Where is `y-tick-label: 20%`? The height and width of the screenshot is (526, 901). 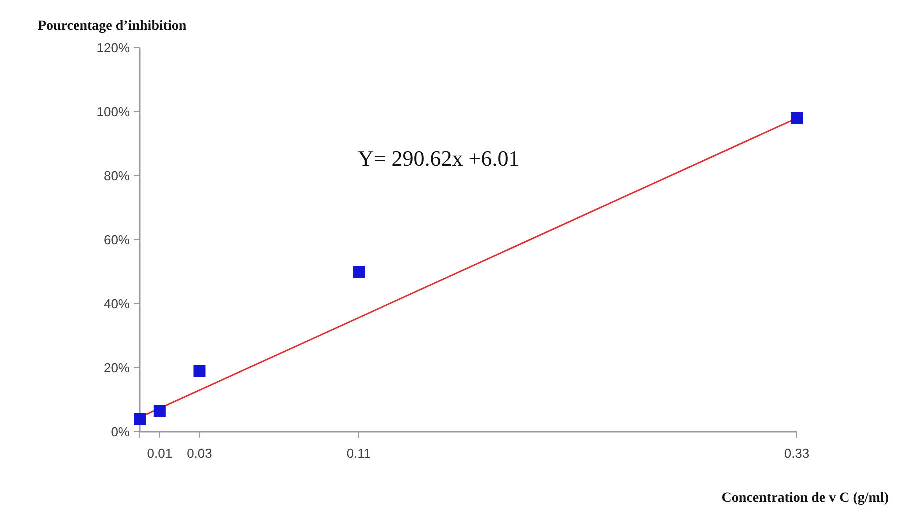
y-tick-label: 20% is located at coordinates (117, 368).